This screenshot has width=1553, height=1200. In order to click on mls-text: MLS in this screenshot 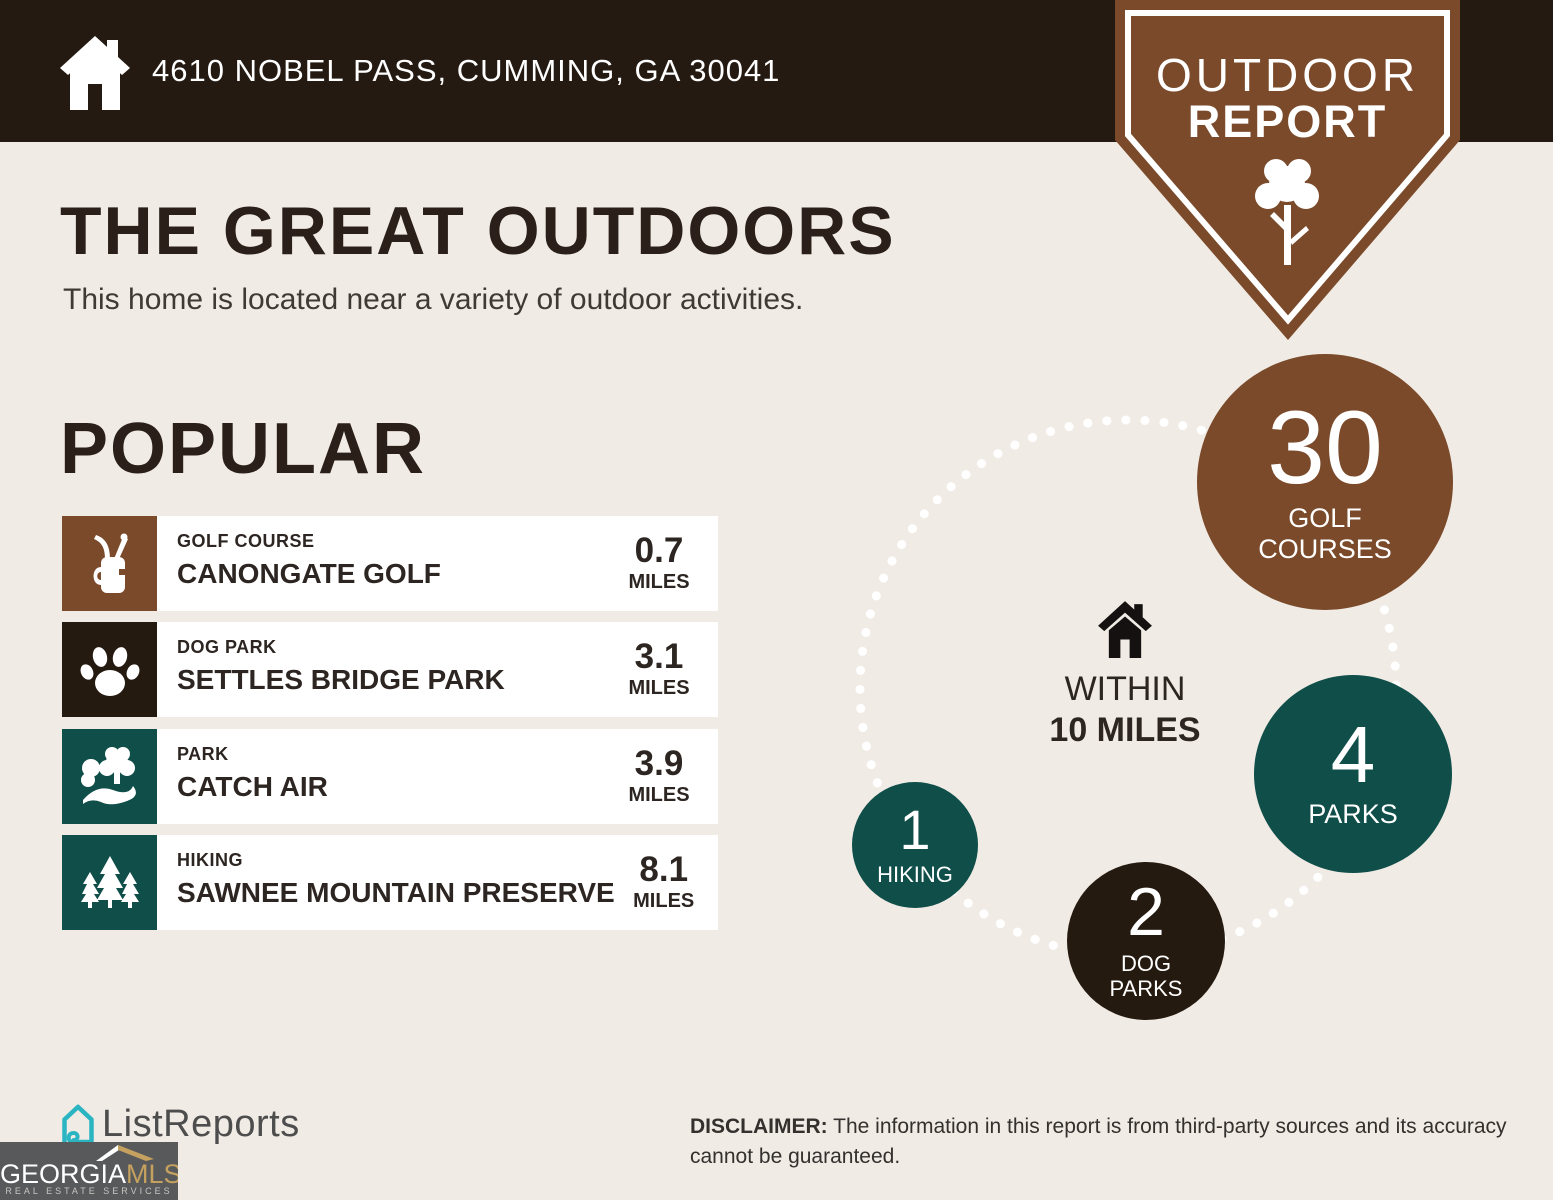, I will do `click(152, 1174)`.